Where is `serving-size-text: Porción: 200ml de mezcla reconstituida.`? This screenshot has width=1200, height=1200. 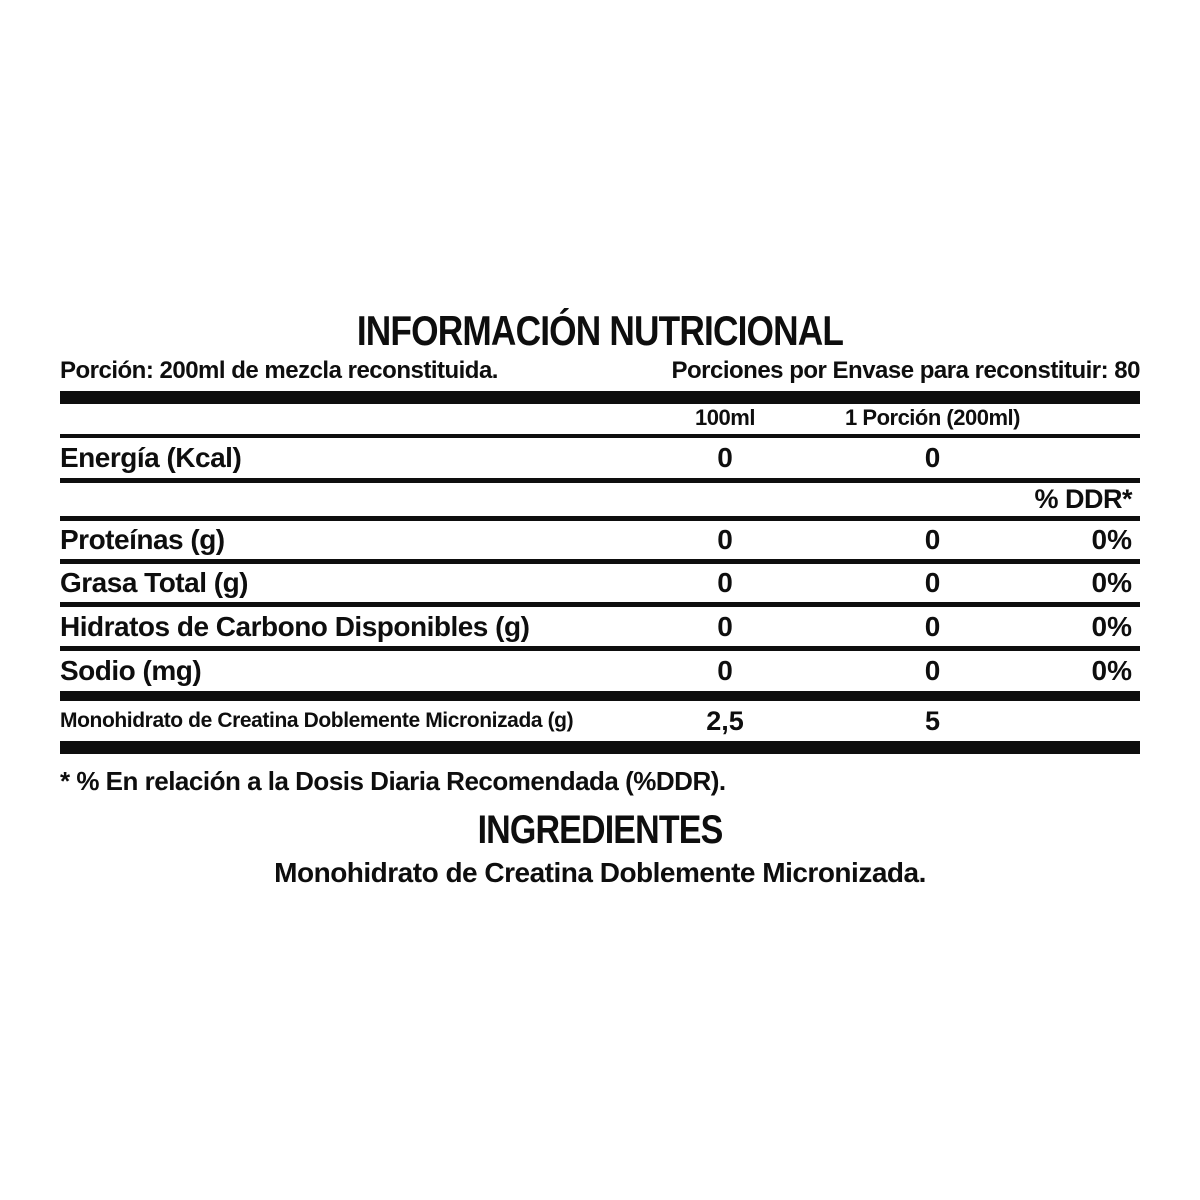 serving-size-text: Porción: 200ml de mezcla reconstituida. is located at coordinates (279, 370).